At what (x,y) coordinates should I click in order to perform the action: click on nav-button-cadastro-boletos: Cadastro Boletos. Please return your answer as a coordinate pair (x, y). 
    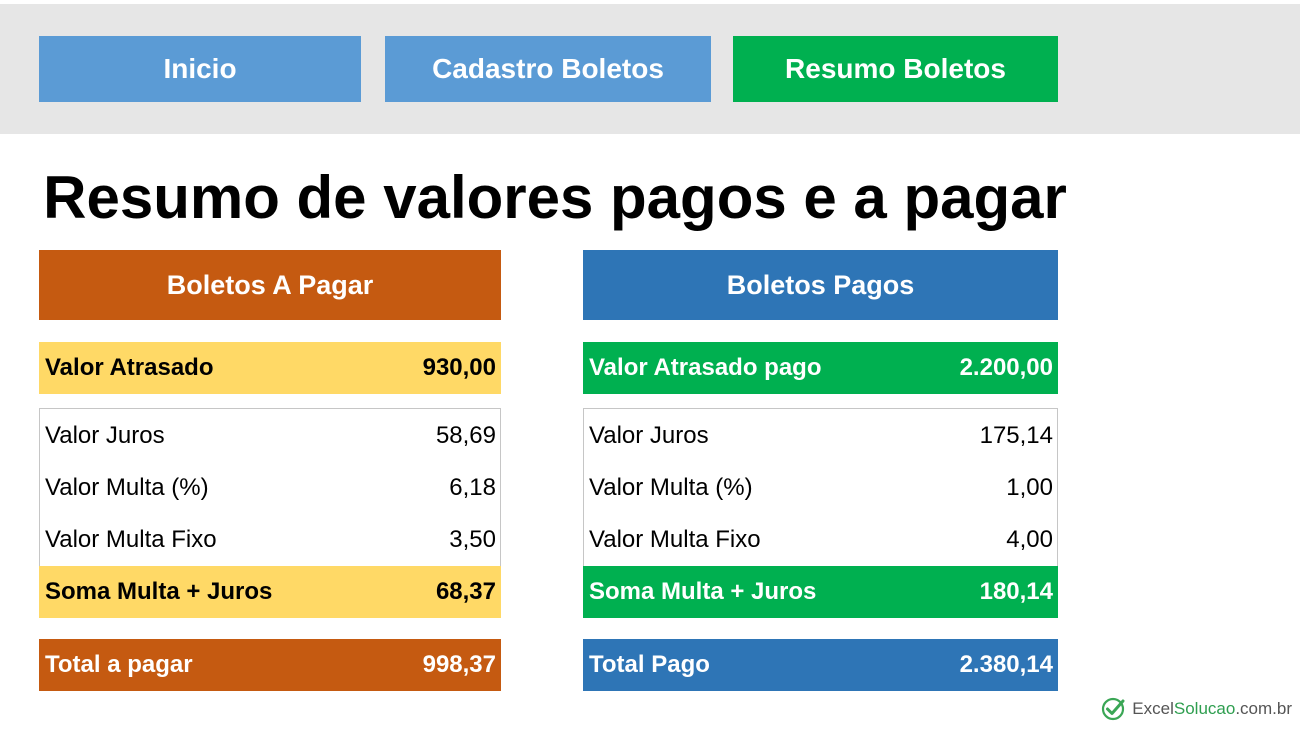
    Looking at the image, I should click on (548, 69).